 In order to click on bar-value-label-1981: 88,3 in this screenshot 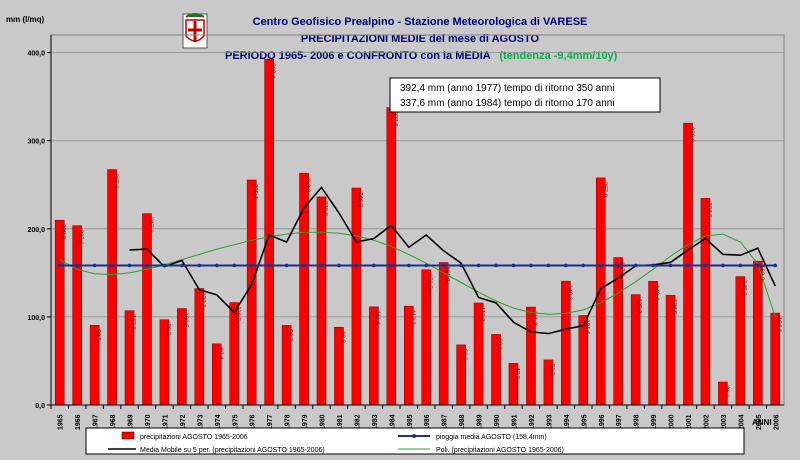, I will do `click(342, 337)`.